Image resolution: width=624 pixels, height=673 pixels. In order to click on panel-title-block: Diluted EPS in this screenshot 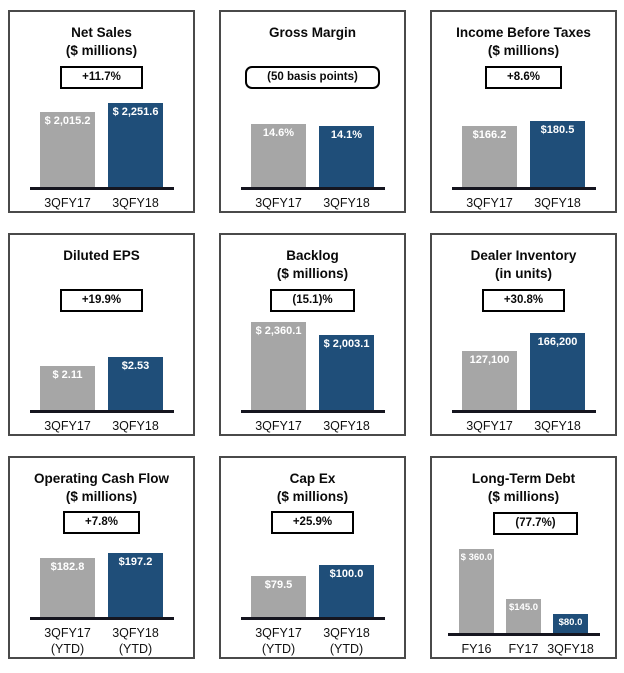, I will do `click(101, 265)`.